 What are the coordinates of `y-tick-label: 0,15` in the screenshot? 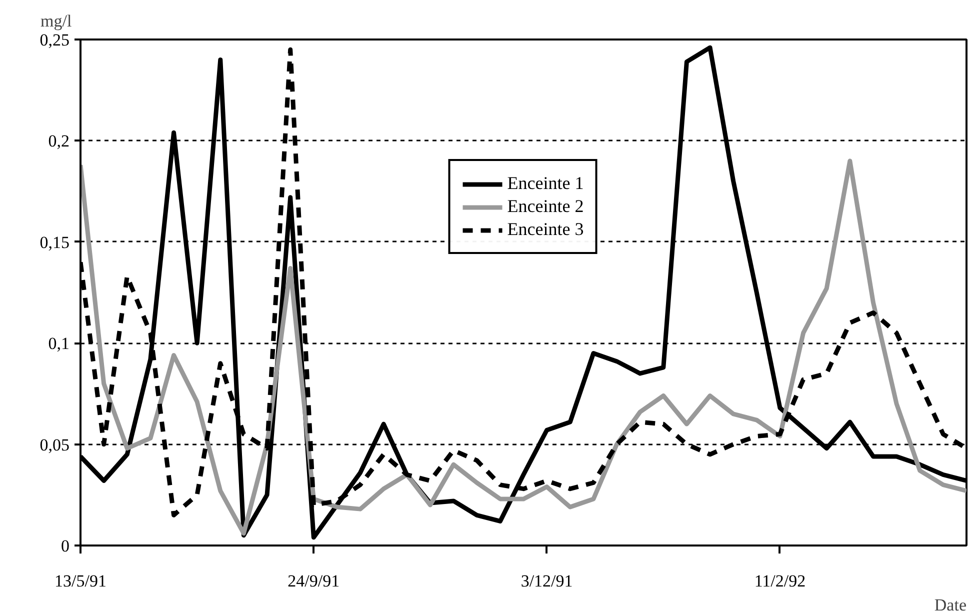 It's located at (55, 242).